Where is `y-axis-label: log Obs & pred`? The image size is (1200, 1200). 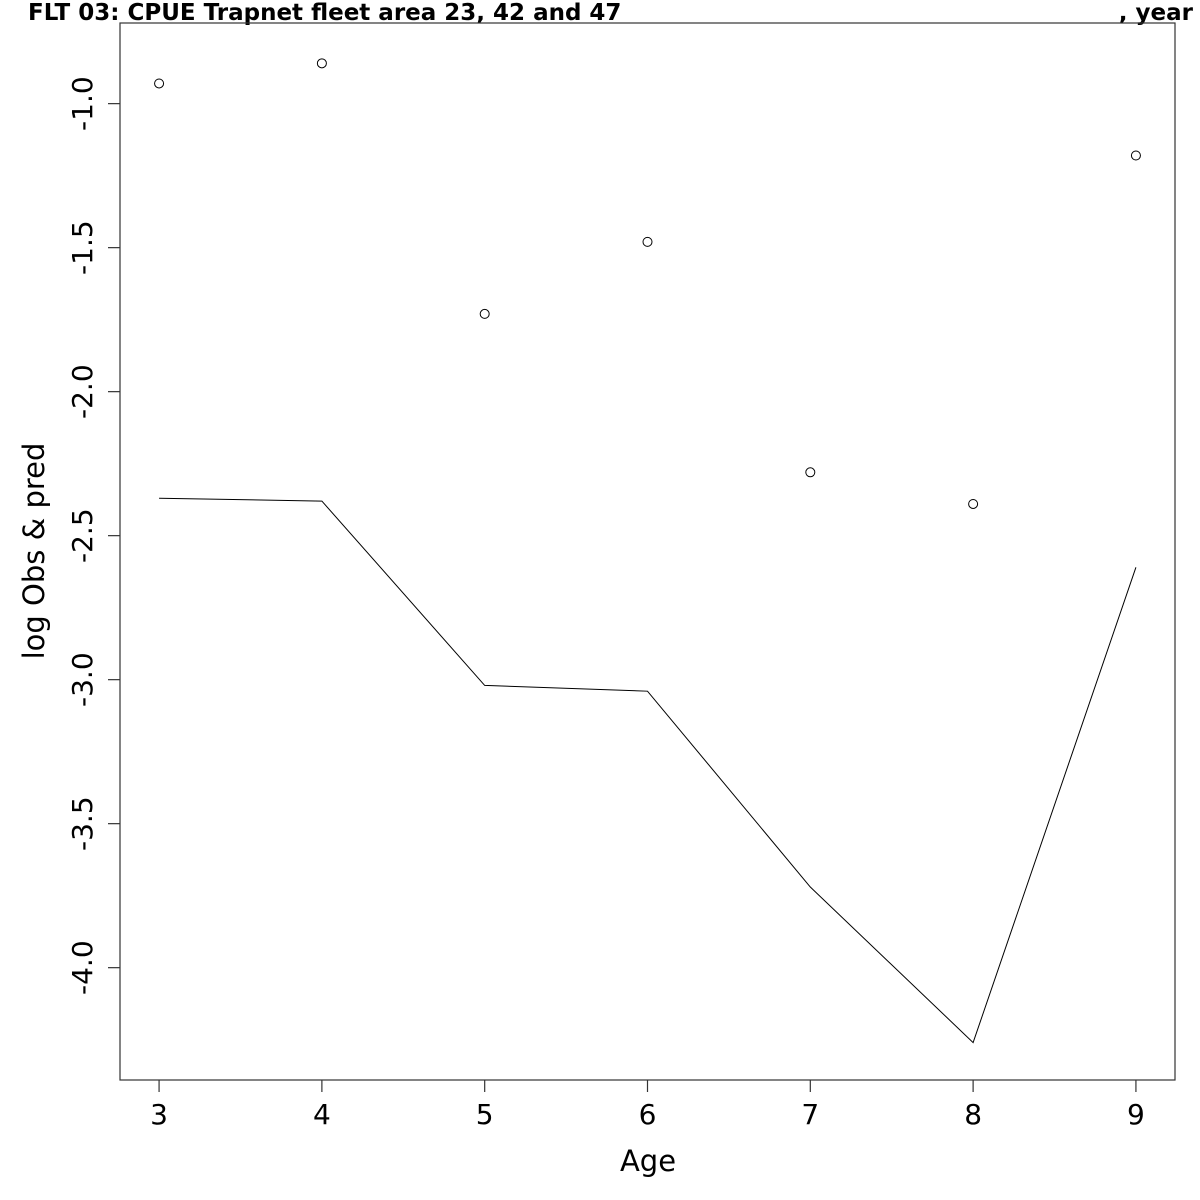
y-axis-label: log Obs & pred is located at coordinates (34, 551).